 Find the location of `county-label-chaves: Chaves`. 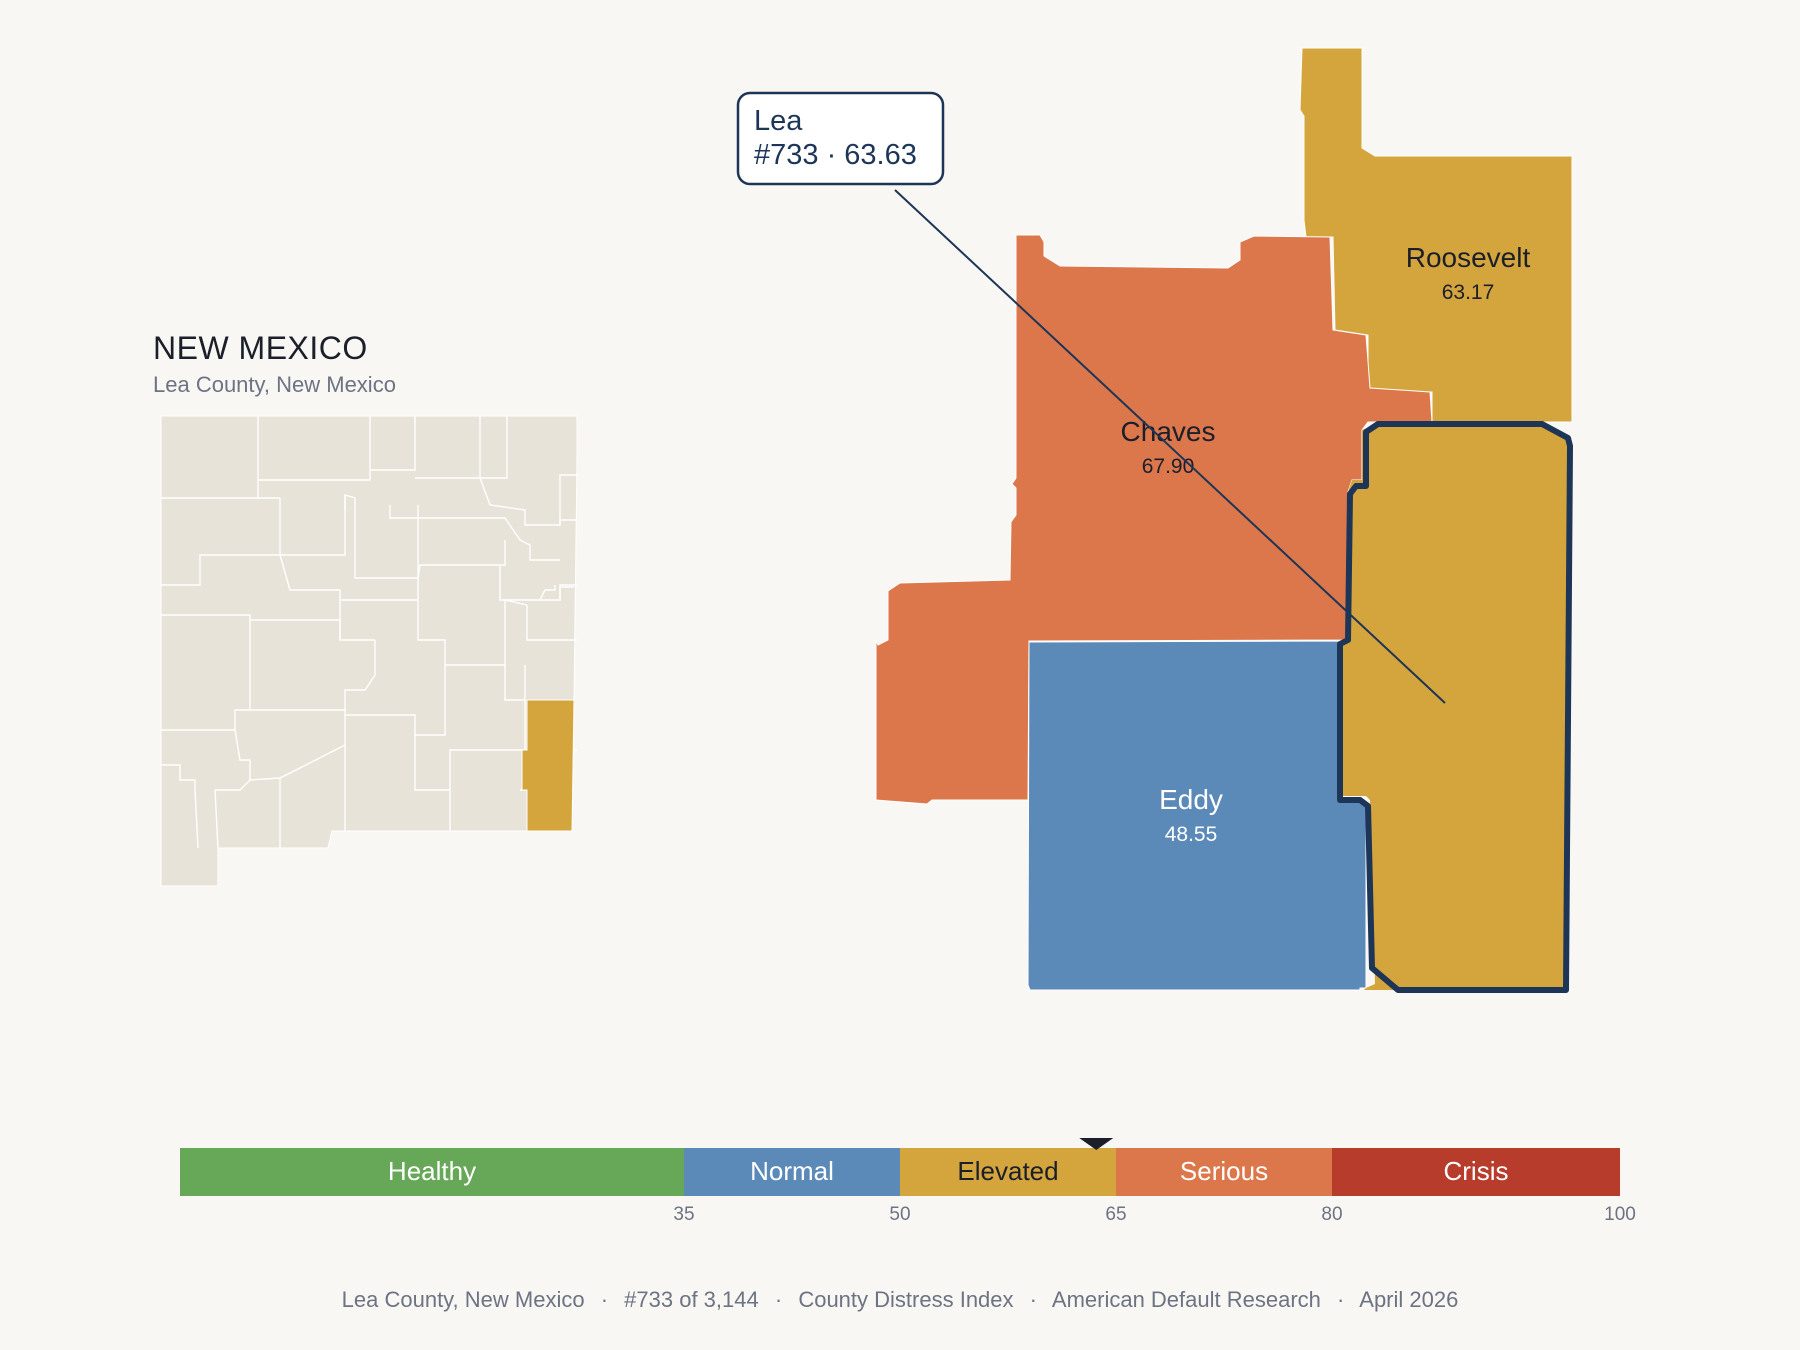

county-label-chaves: Chaves is located at coordinates (1168, 431).